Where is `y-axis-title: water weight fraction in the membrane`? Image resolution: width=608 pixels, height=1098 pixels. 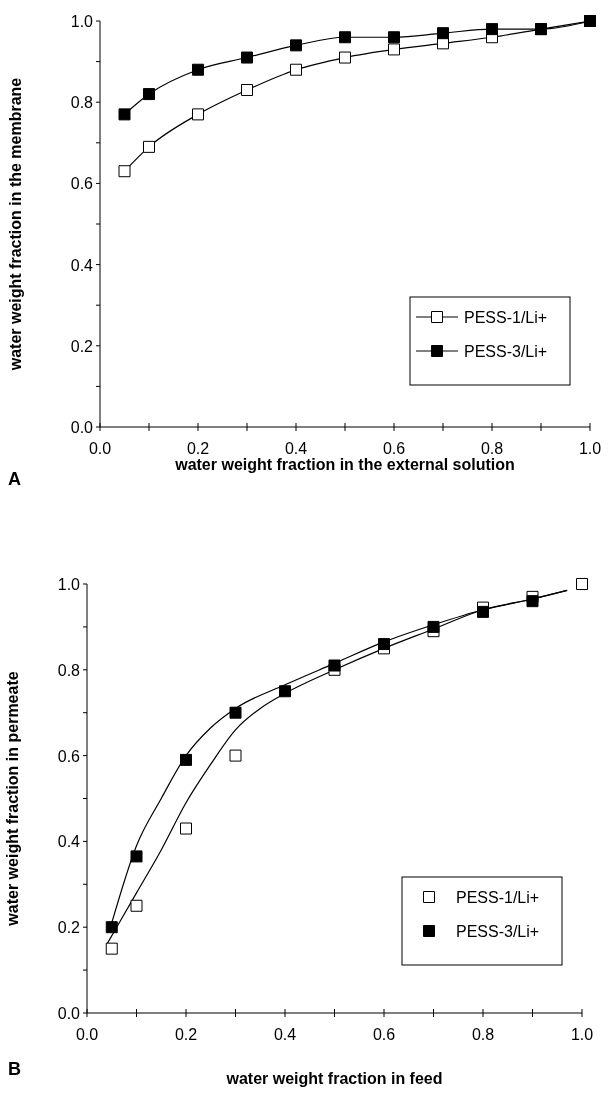 y-axis-title: water weight fraction in the membrane is located at coordinates (15, 224).